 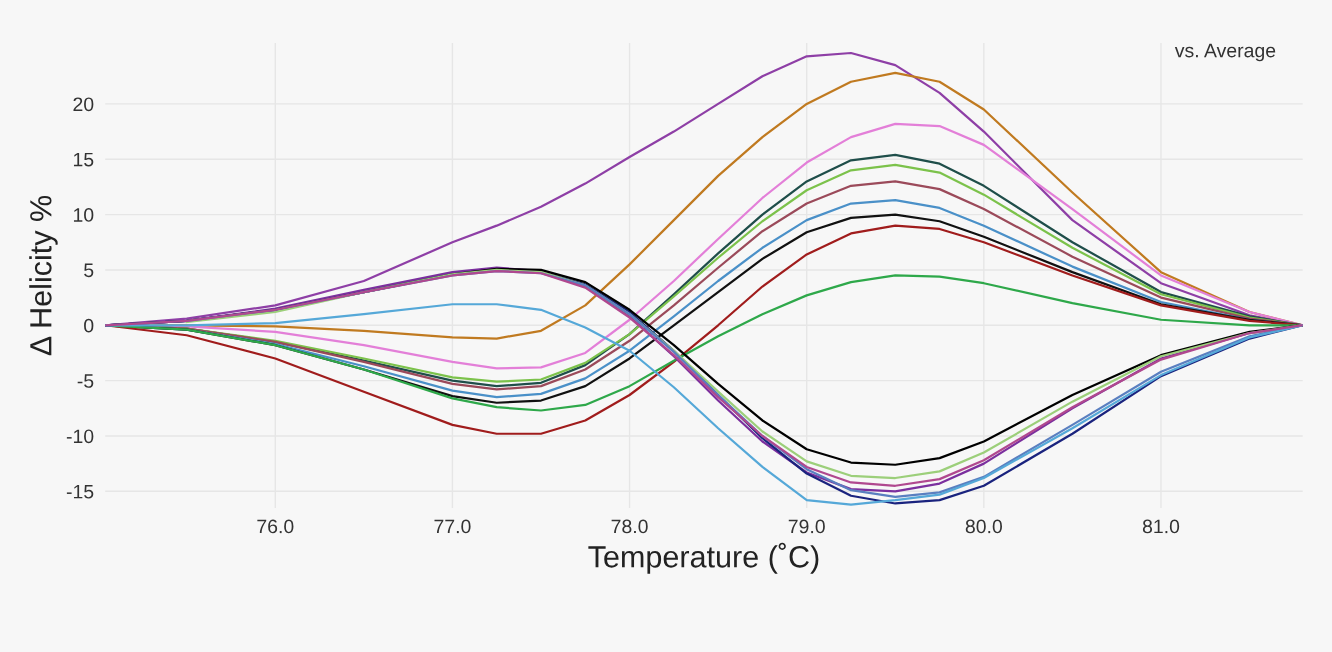 What do you see at coordinates (89, 325) in the screenshot?
I see `y-tick-label: 0` at bounding box center [89, 325].